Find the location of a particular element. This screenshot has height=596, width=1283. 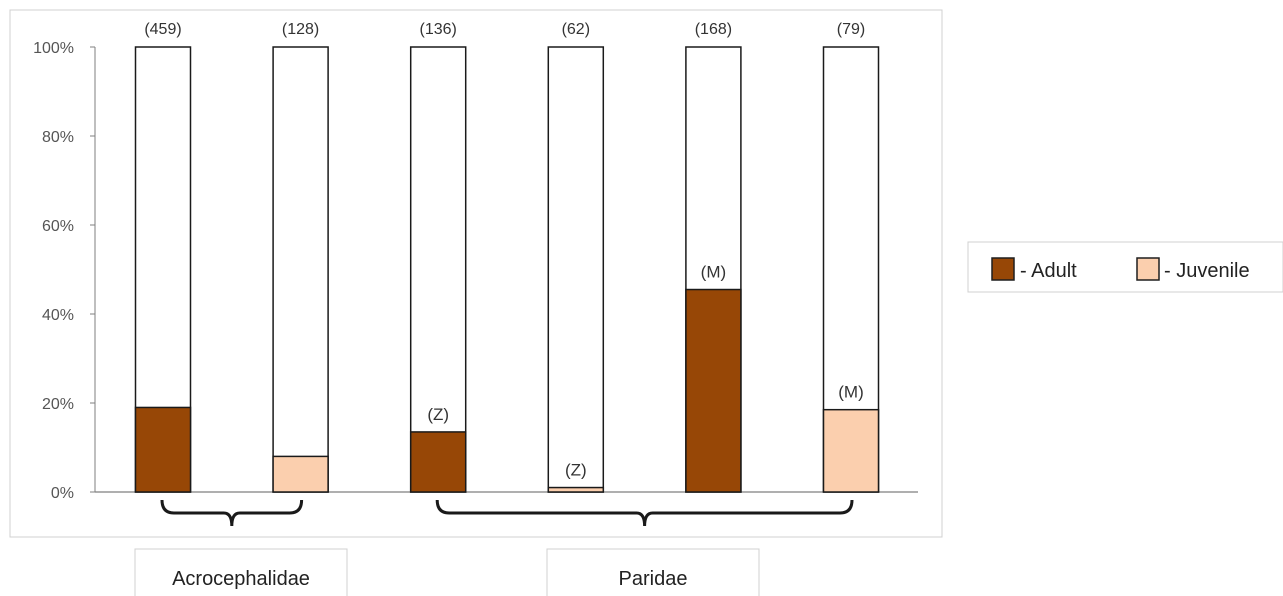

legend-box is located at coordinates (1125, 267).